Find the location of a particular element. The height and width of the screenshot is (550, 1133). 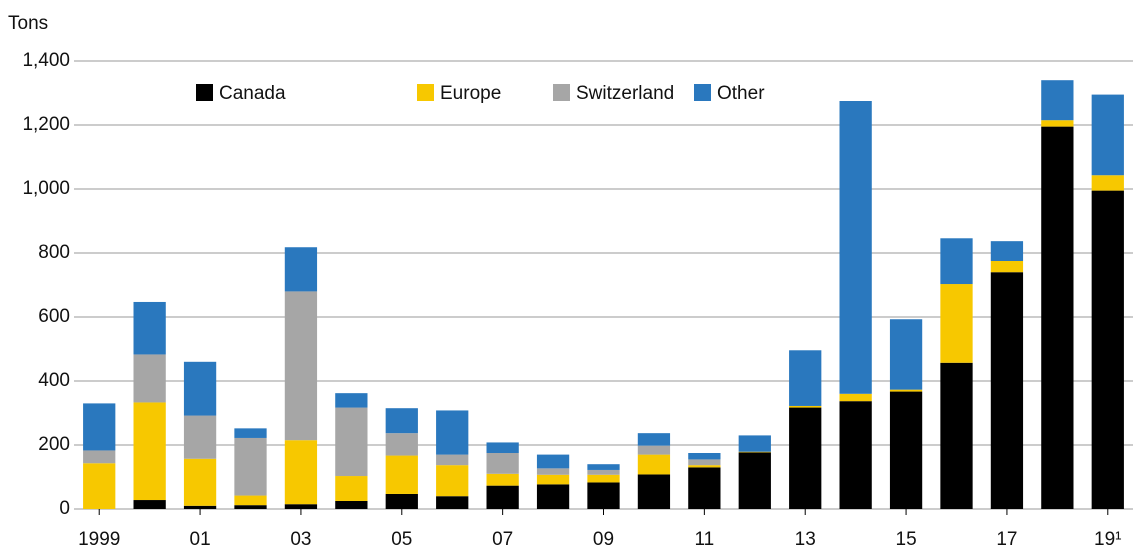

x-tick-label: 03 is located at coordinates (300, 539).